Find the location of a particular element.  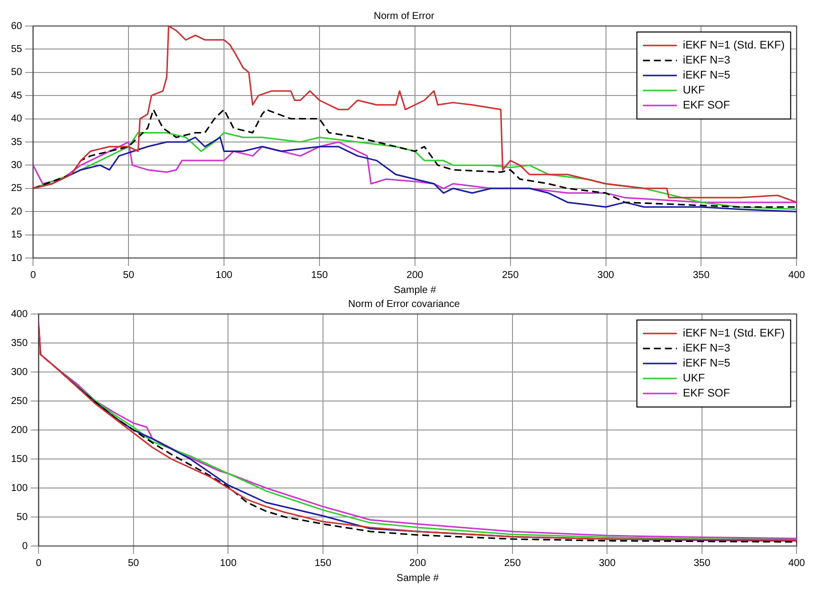

y-tick-label: 350 is located at coordinates (19, 343).